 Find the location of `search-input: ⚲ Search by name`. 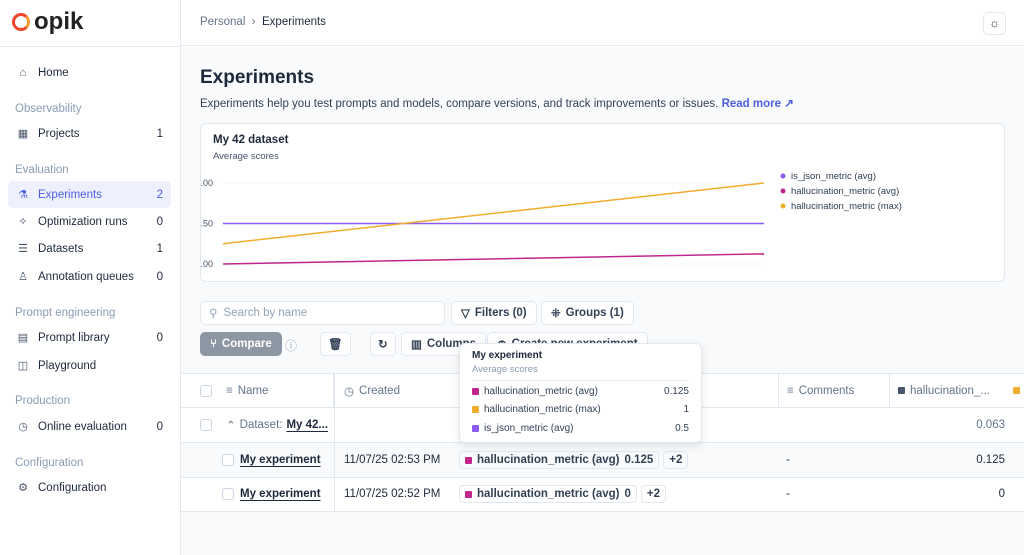

search-input: ⚲ Search by name is located at coordinates (322, 313).